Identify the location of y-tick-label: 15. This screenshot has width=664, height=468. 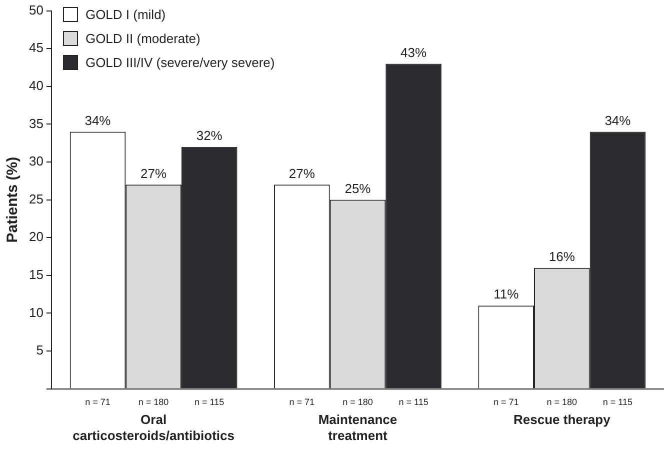
(36, 274).